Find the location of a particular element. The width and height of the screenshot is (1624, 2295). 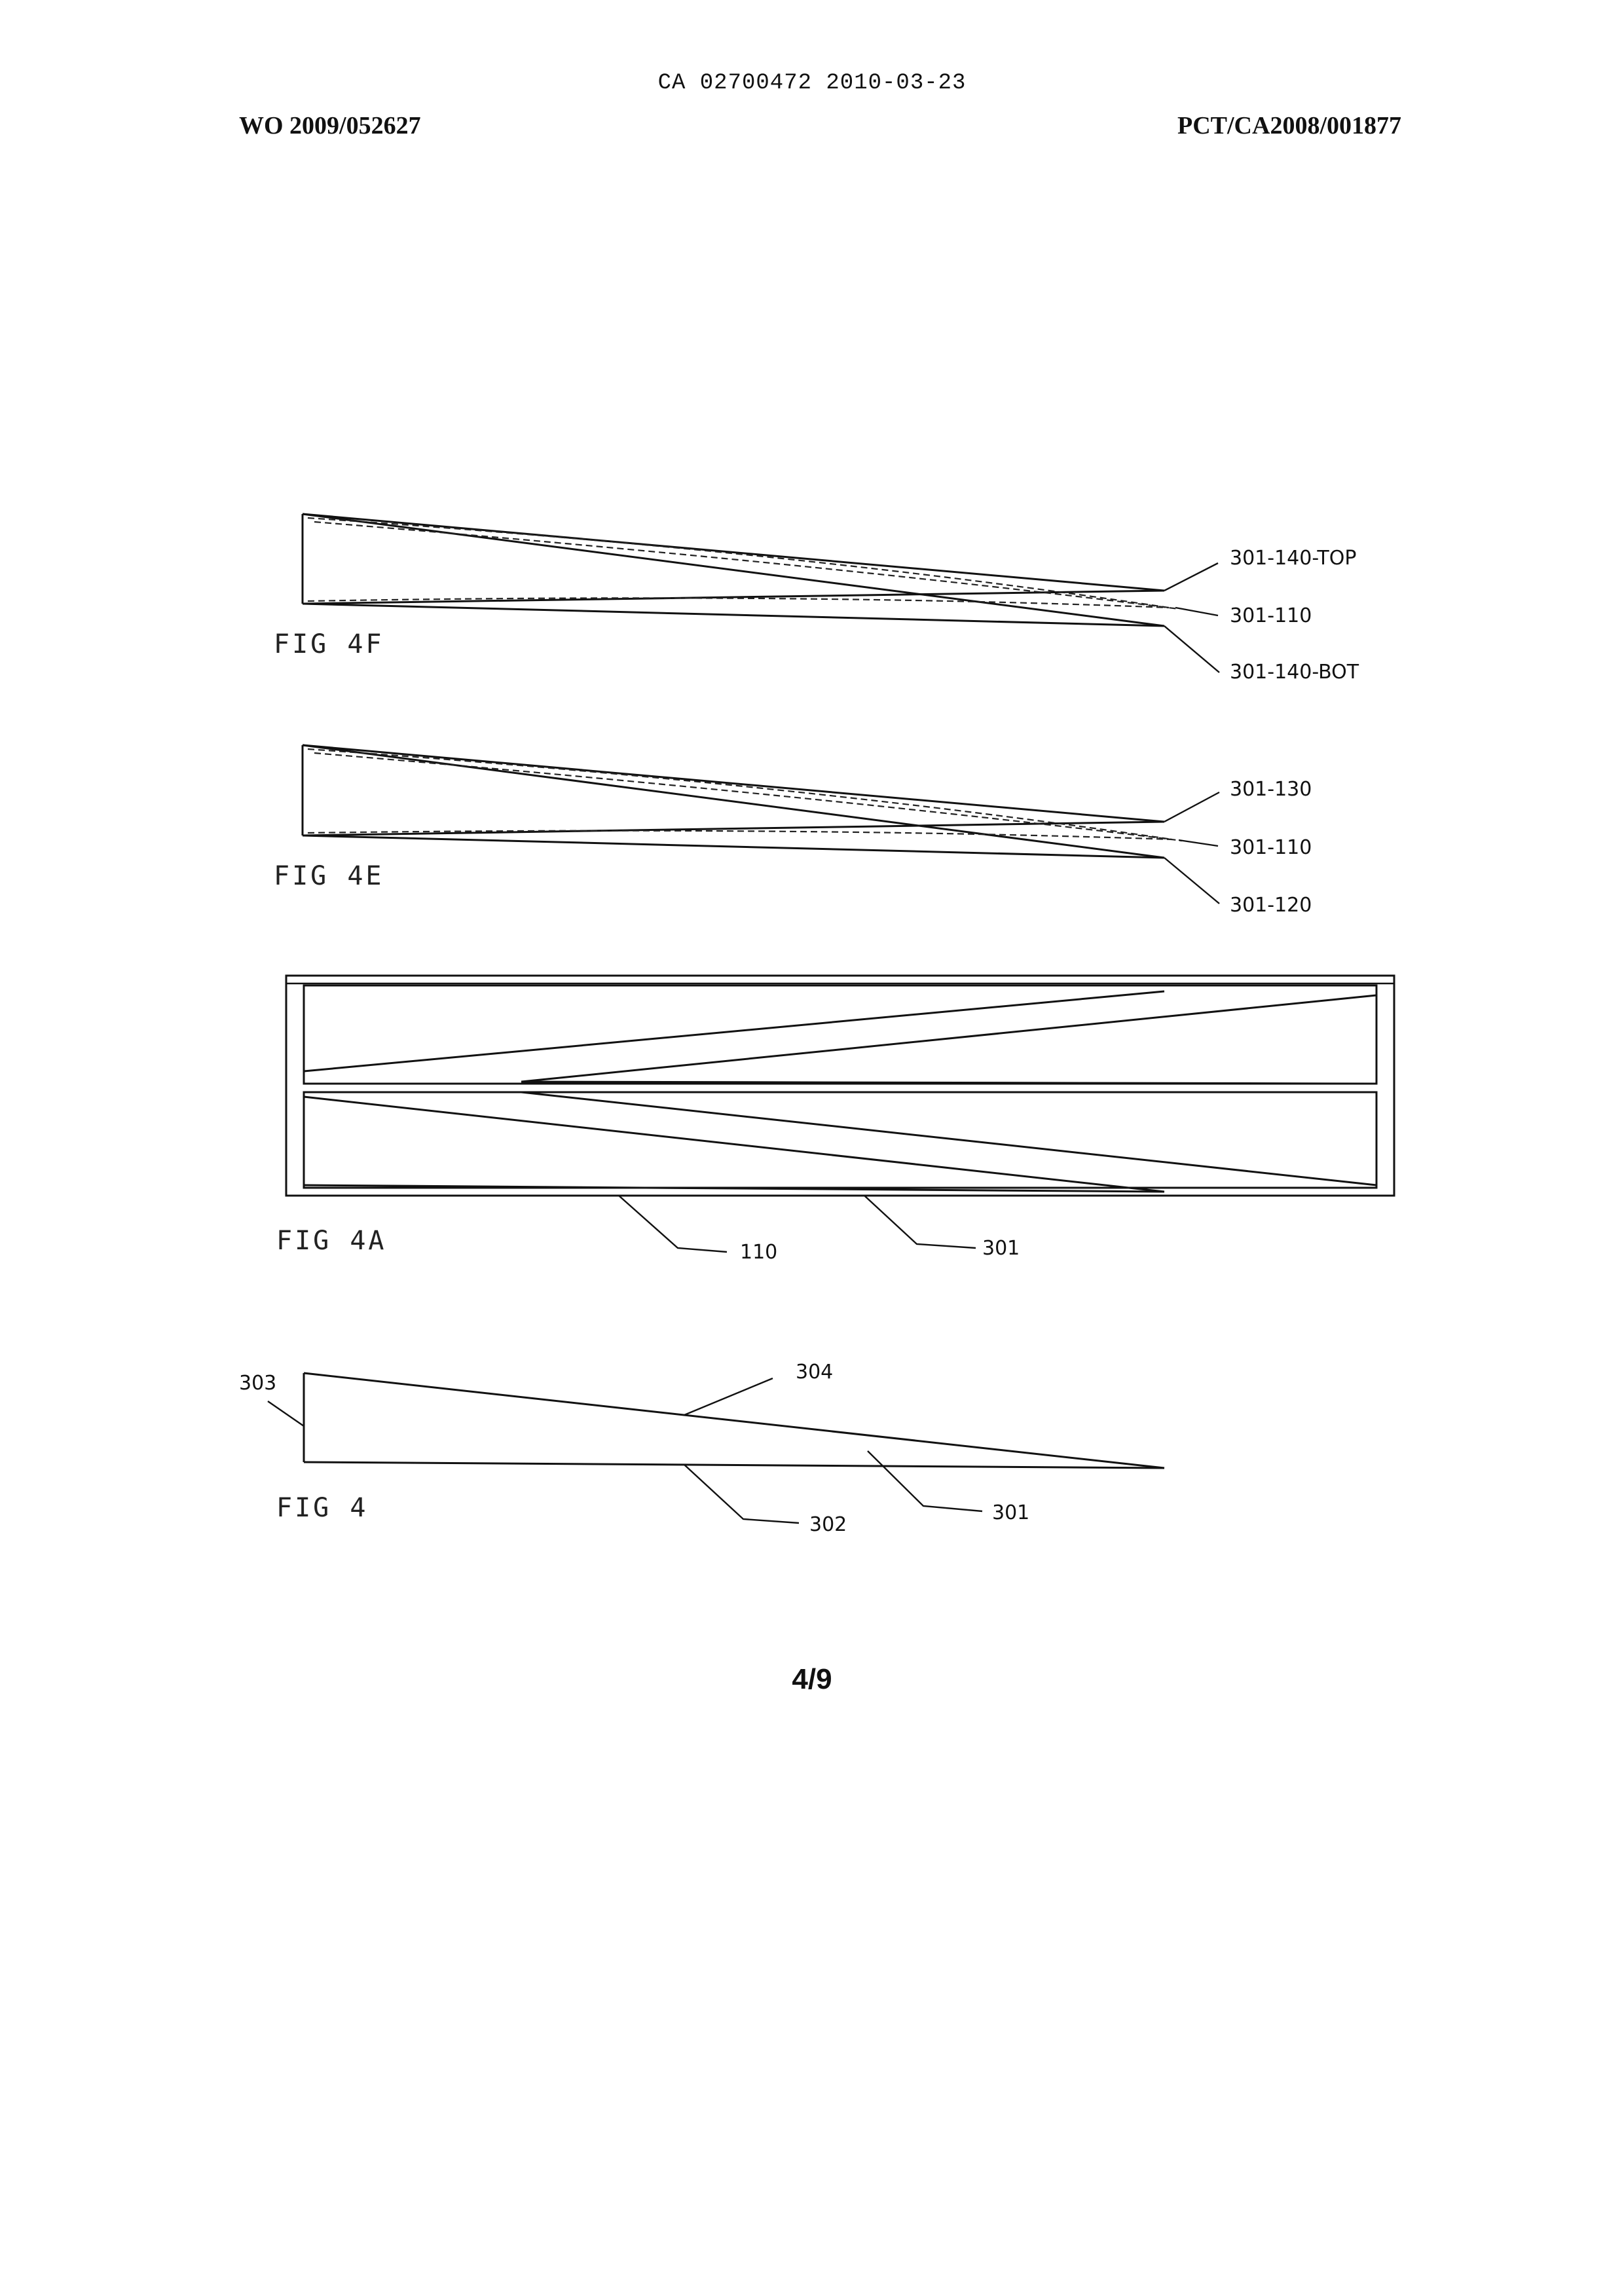

figure-4: 303 304 302 301 FIG 4 is located at coordinates (701, 1448).